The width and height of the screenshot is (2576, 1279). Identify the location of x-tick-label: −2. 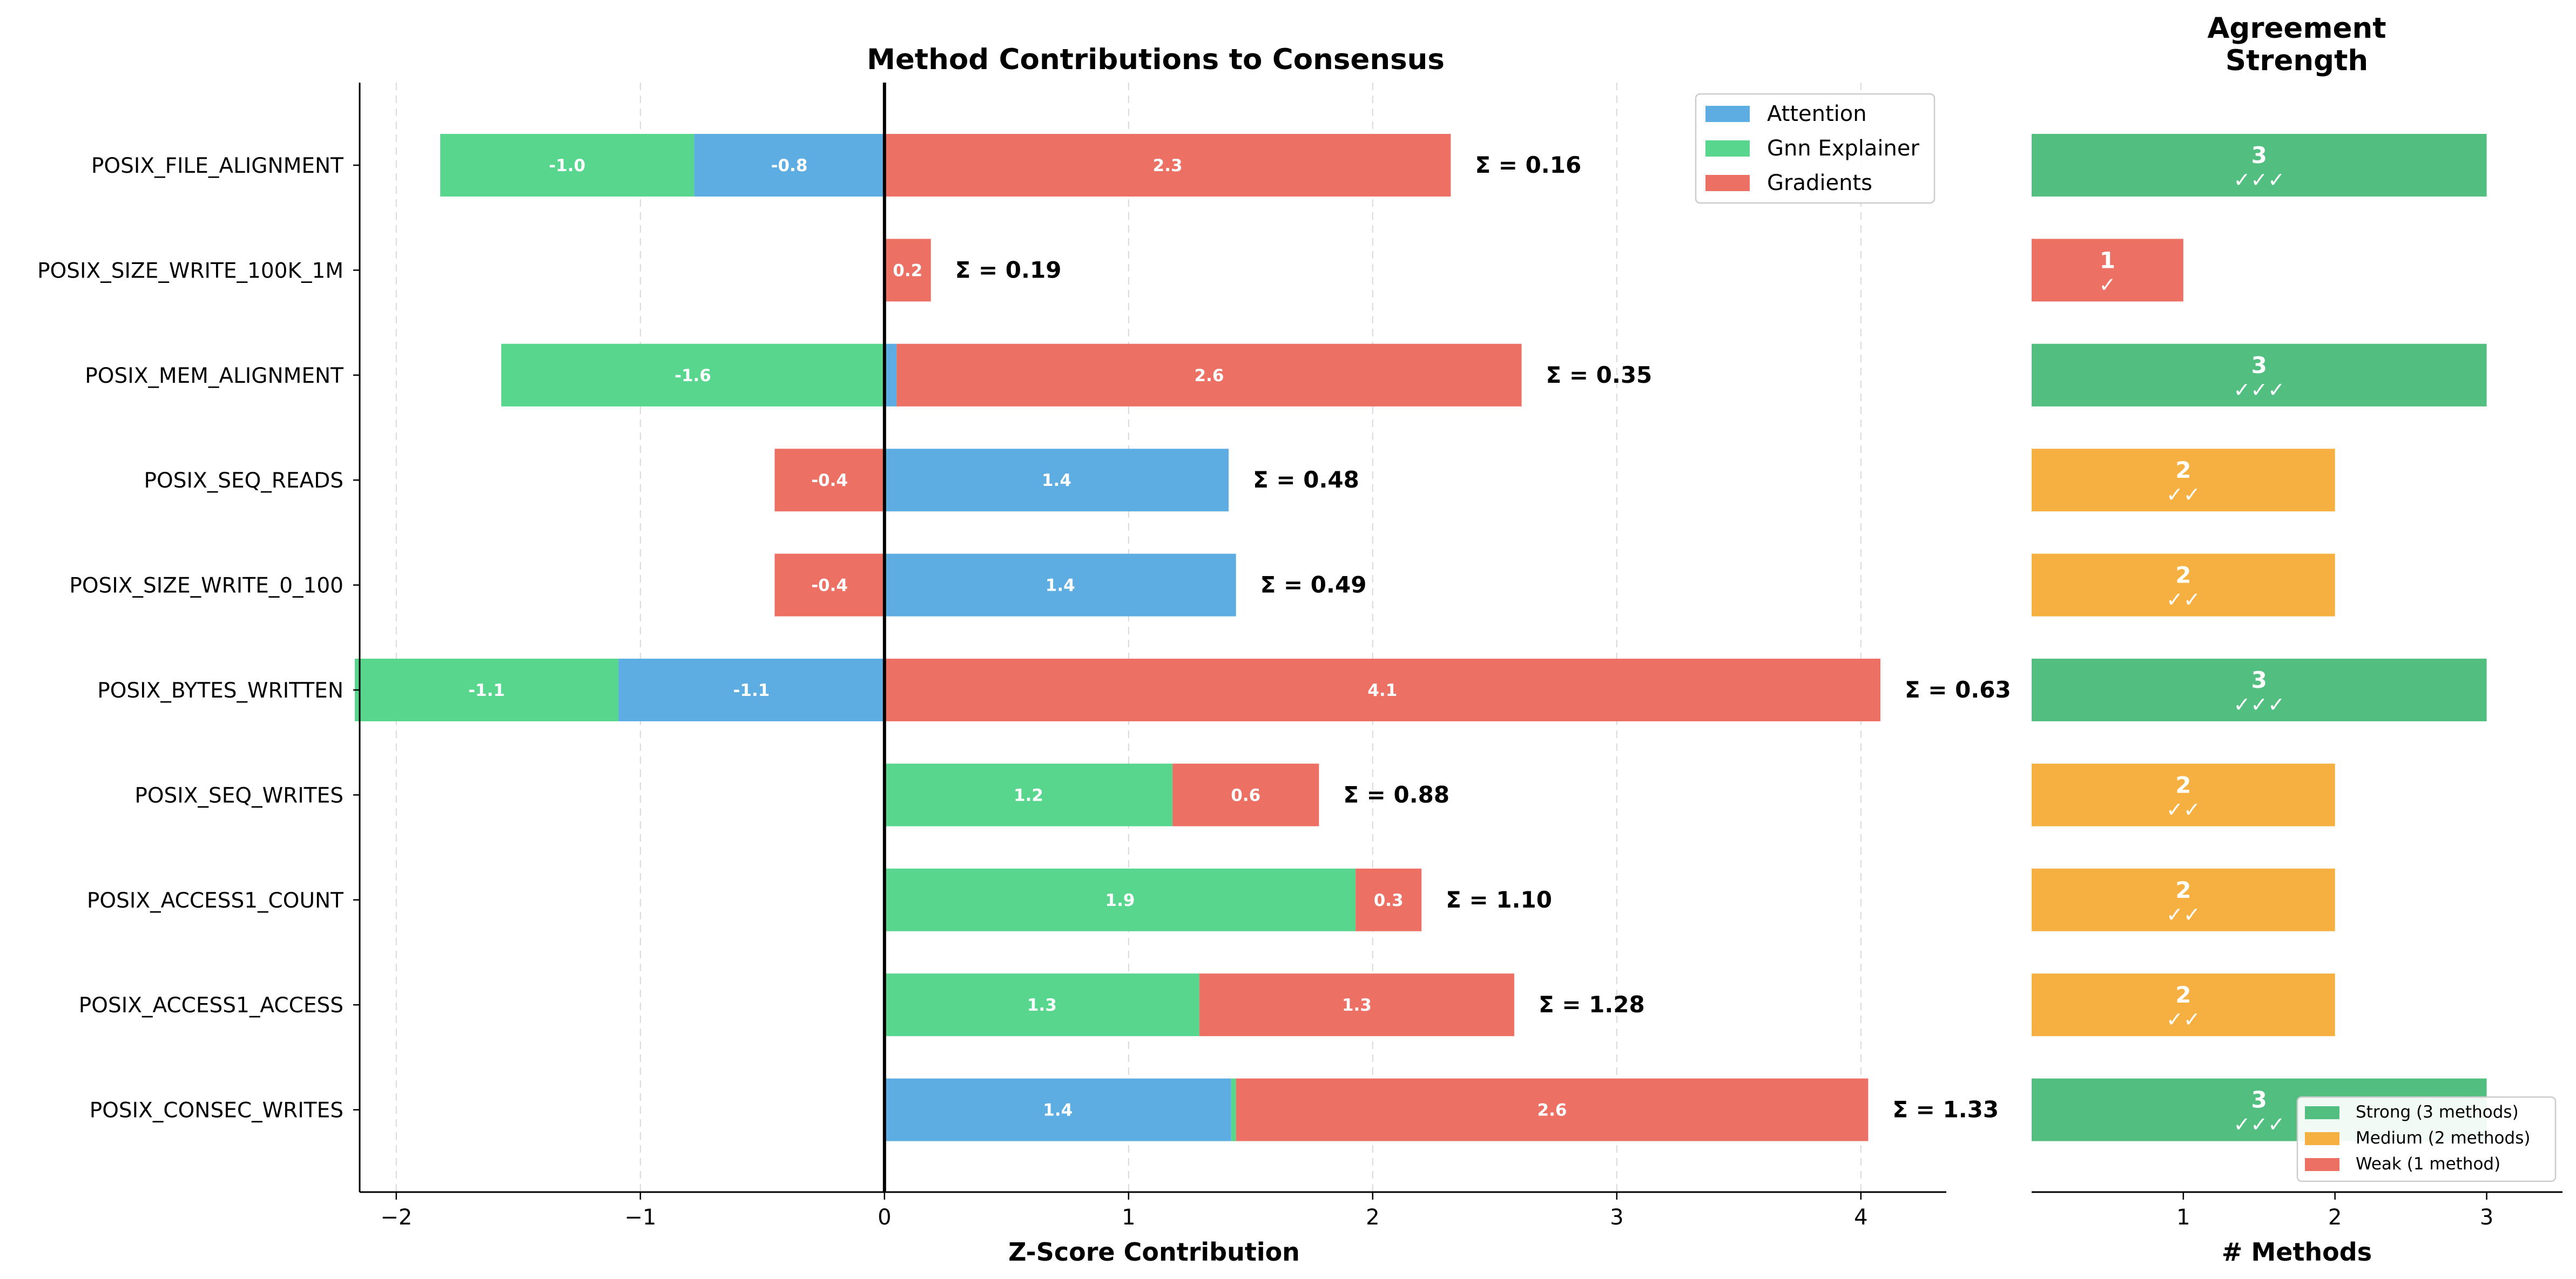
(396, 1217).